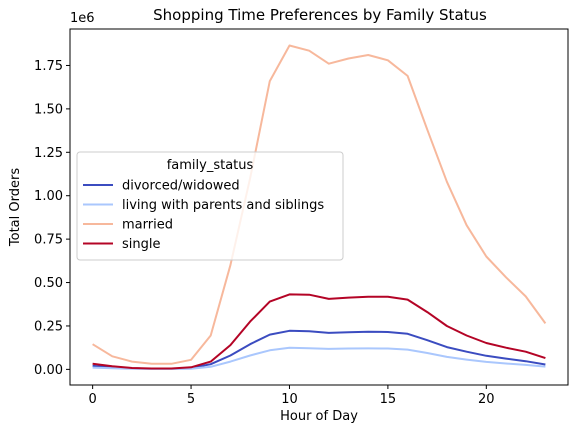 This screenshot has width=575, height=429. What do you see at coordinates (223, 205) in the screenshot?
I see `legend-label-living-with-parents-and-siblings: living with parents and siblings` at bounding box center [223, 205].